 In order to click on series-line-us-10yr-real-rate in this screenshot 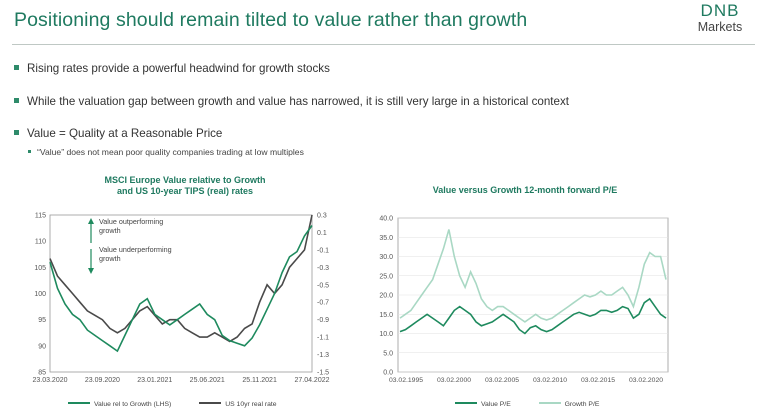, I will do `click(181, 278)`.